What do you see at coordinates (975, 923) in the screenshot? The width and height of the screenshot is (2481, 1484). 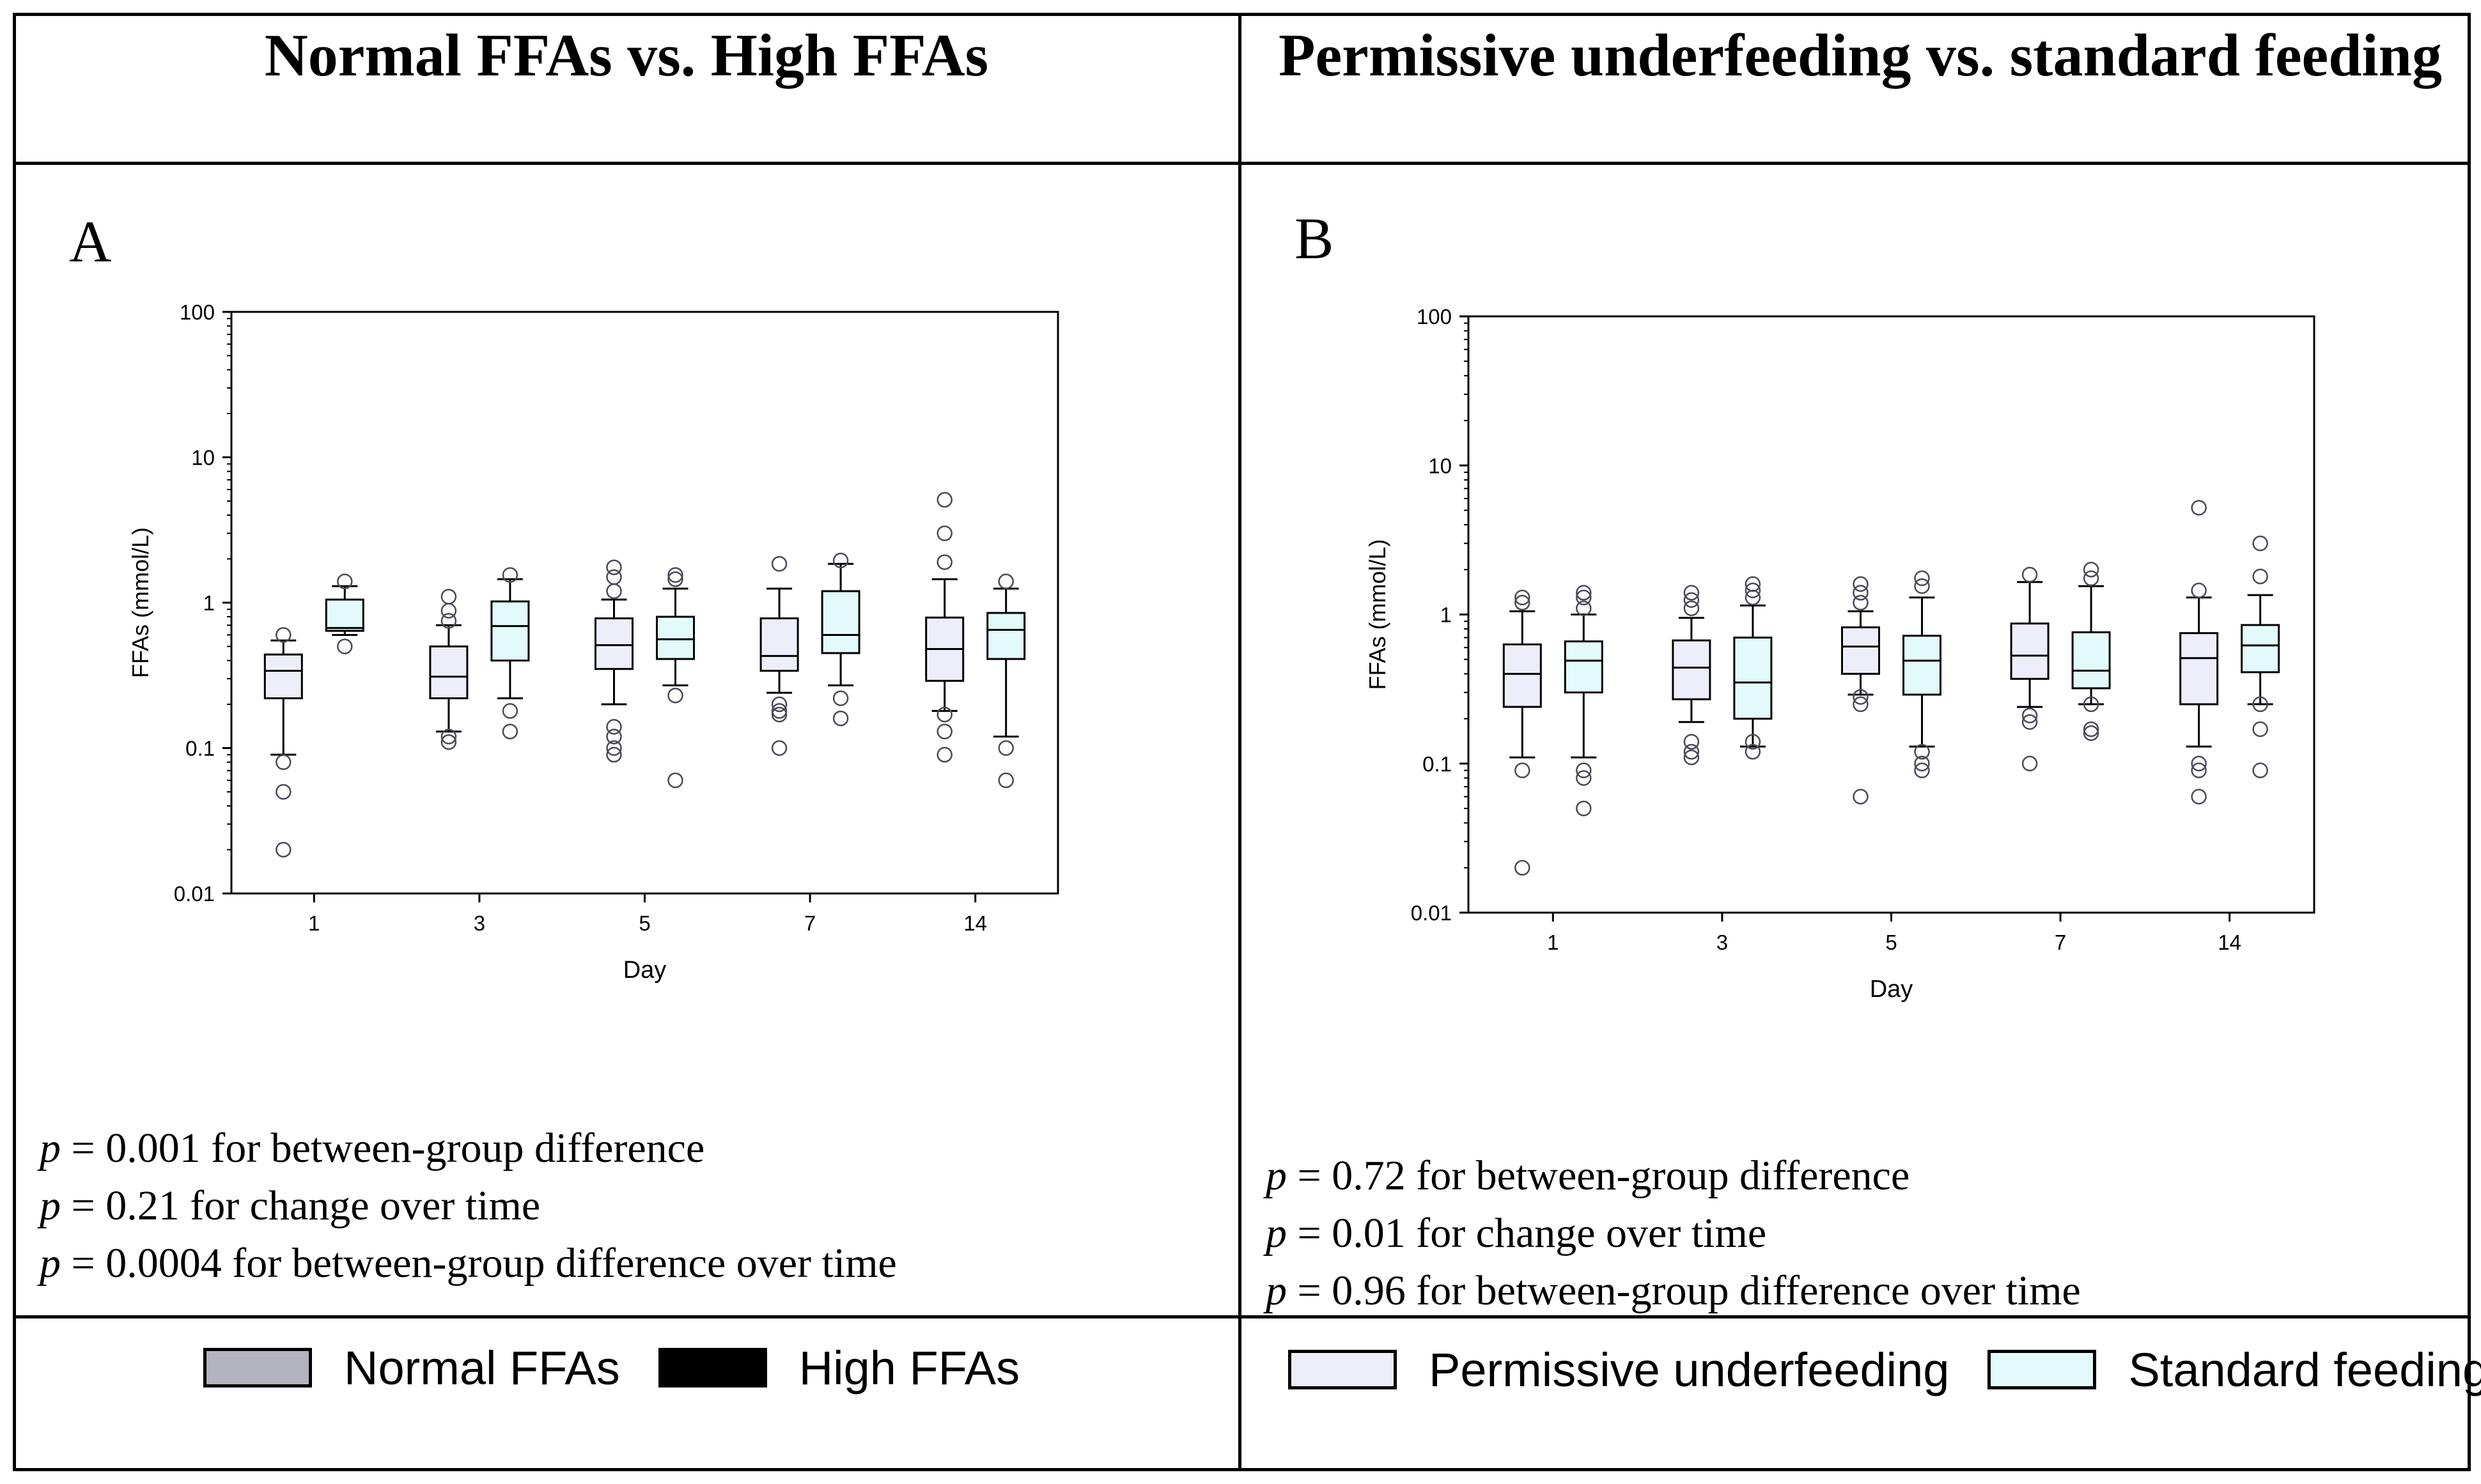 I see `x-tick-label: 14` at bounding box center [975, 923].